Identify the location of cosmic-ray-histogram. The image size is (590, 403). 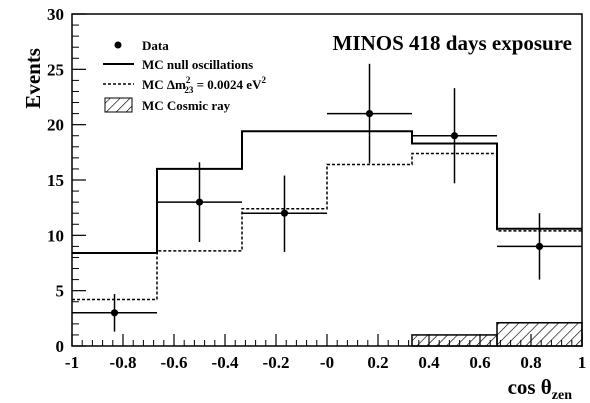
(497, 334).